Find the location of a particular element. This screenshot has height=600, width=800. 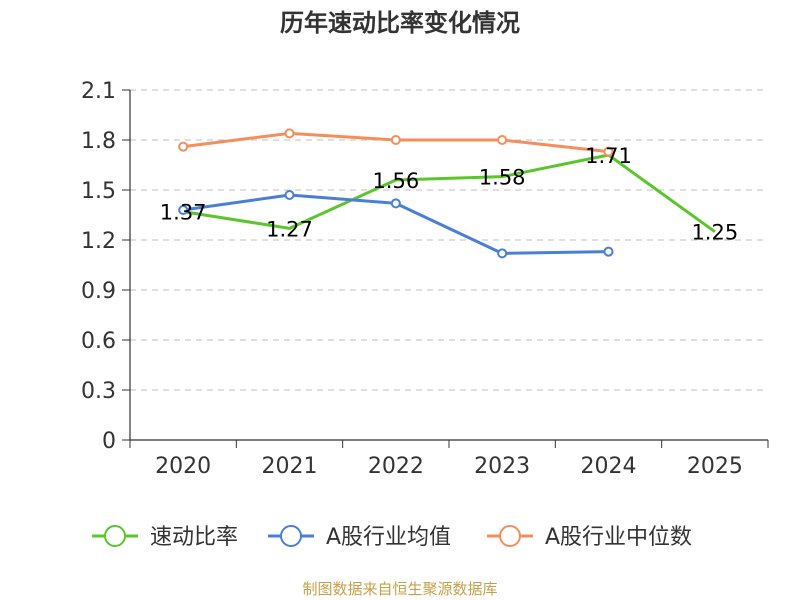

data-label: 1.25 is located at coordinates (714, 233).